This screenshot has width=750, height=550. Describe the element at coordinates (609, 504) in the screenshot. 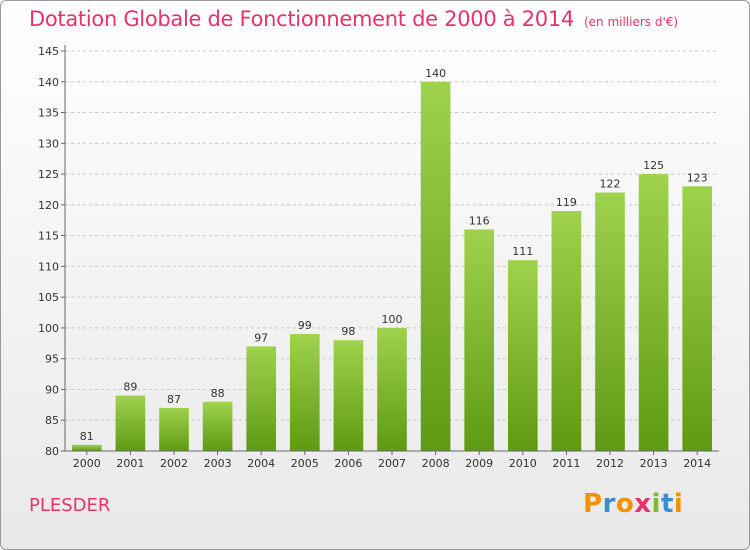

I see `logo-letter: r` at that location.